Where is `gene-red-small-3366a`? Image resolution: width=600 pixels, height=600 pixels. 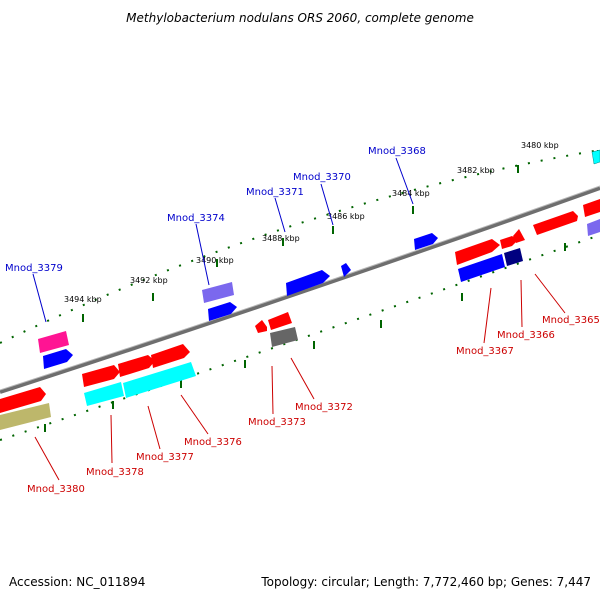 gene-red-small-3366a is located at coordinates (509, 242).